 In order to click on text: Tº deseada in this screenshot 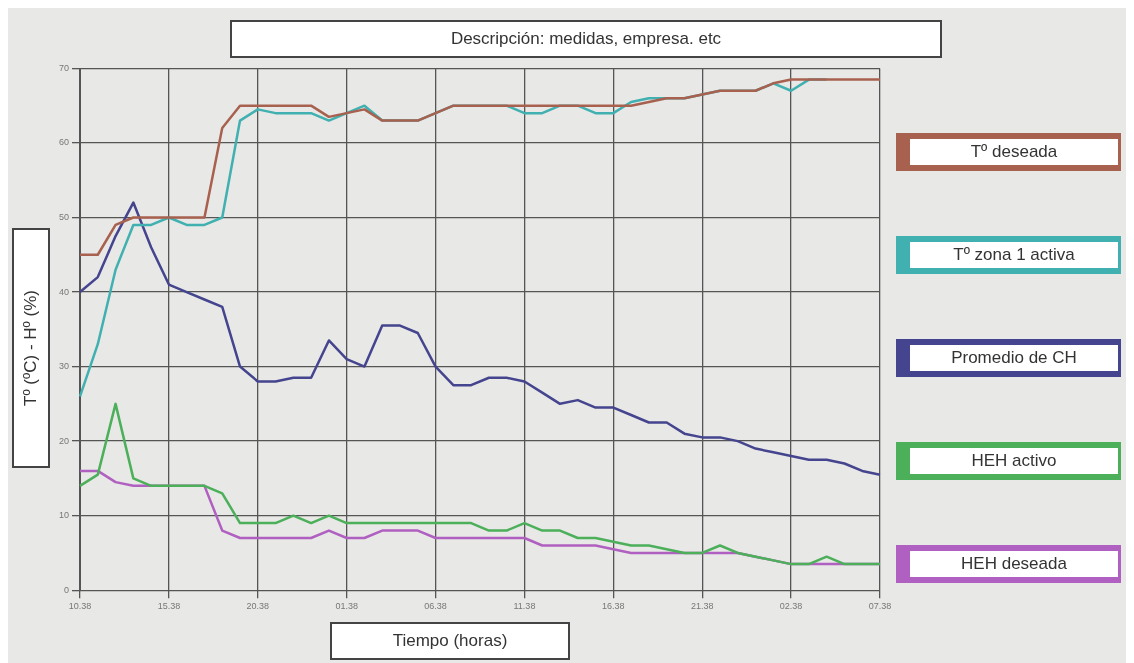, I will do `click(1014, 152)`.